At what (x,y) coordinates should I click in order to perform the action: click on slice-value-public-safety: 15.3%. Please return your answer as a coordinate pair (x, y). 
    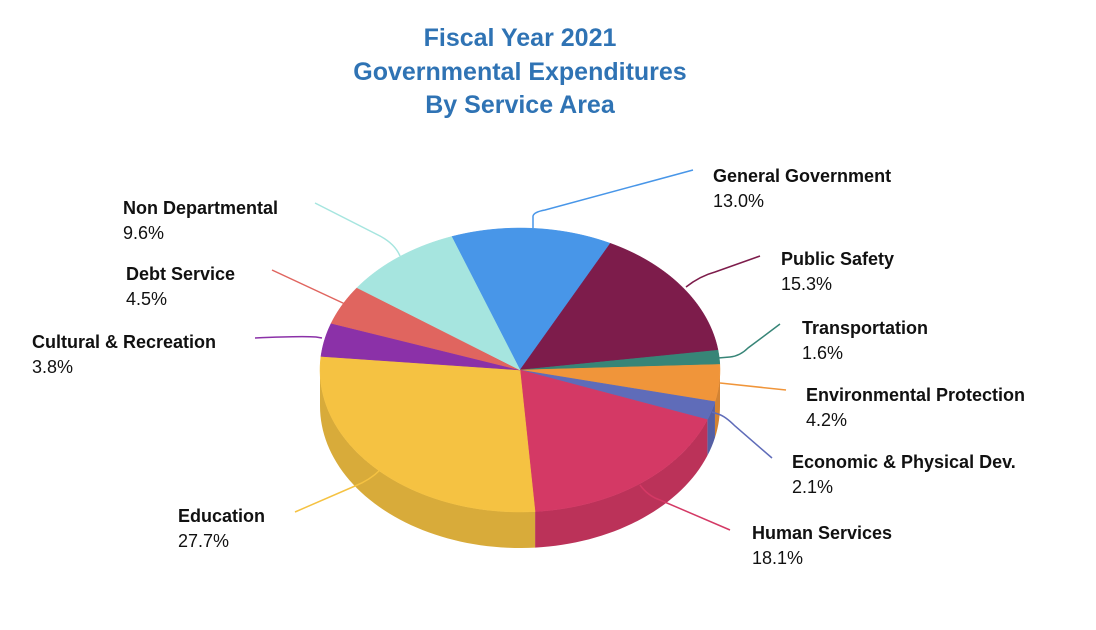
    Looking at the image, I should click on (806, 284).